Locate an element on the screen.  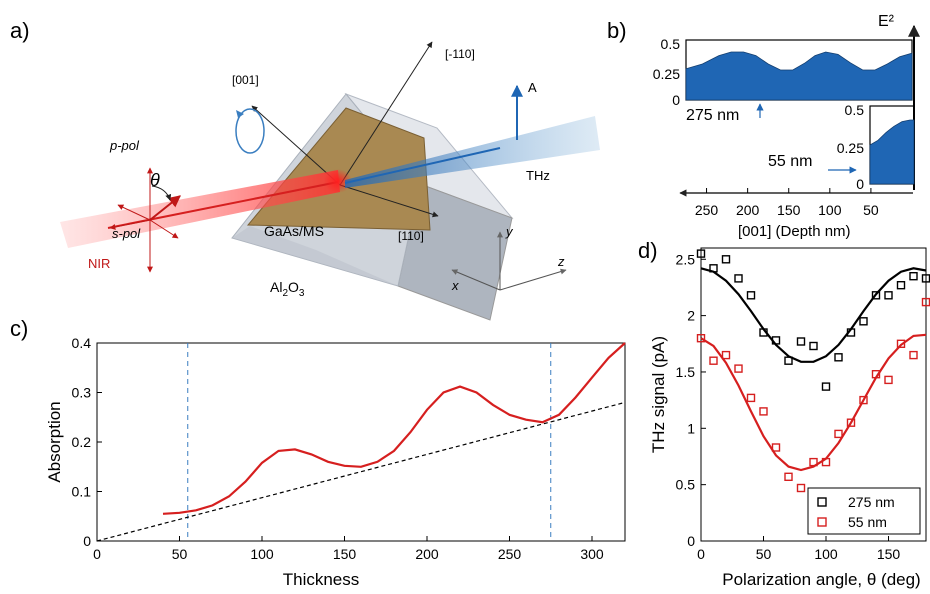
substrate-label: Al2O3 is located at coordinates (287, 289).